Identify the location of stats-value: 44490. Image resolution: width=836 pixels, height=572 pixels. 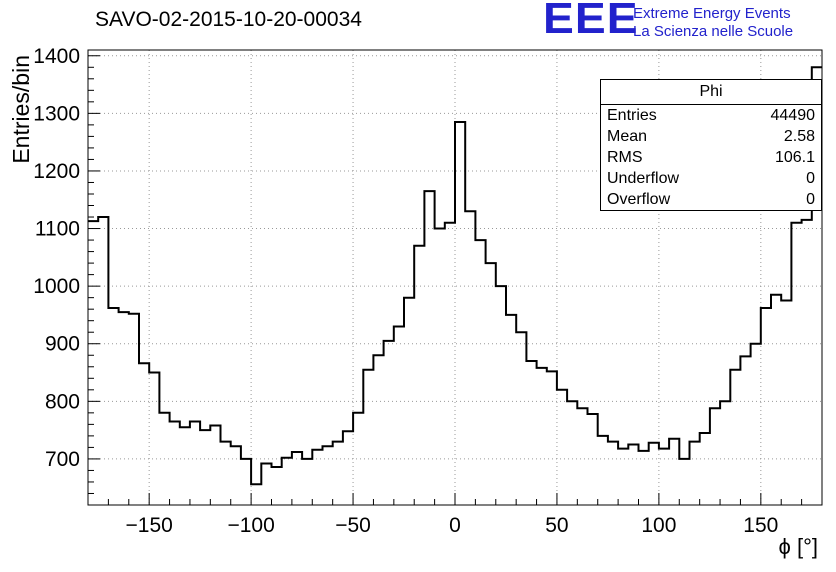
(793, 115).